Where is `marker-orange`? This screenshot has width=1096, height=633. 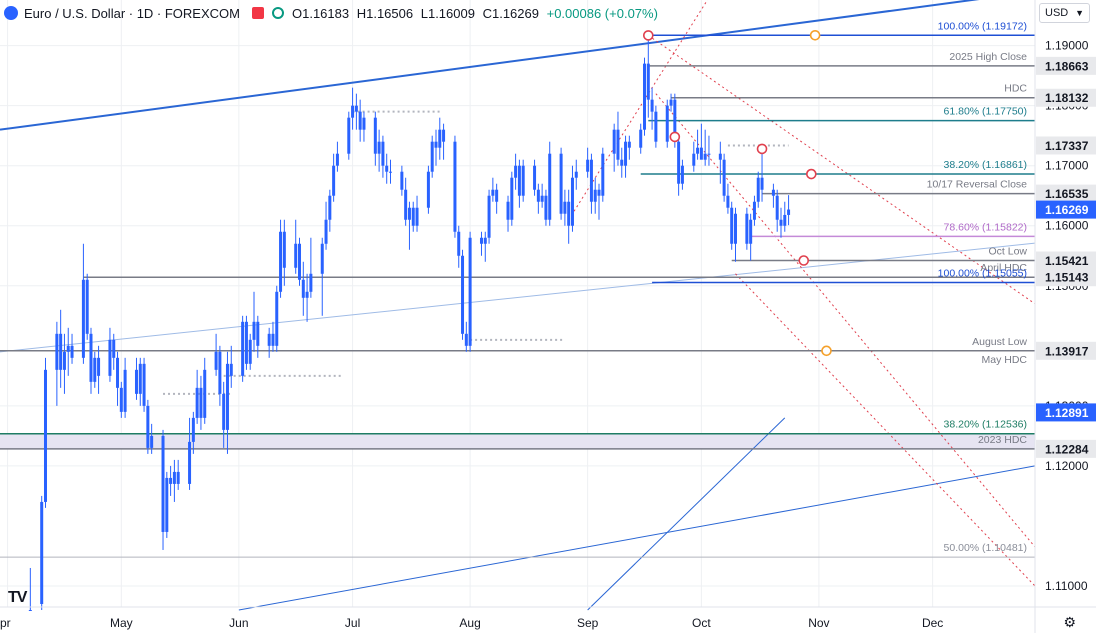 marker-orange is located at coordinates (826, 351).